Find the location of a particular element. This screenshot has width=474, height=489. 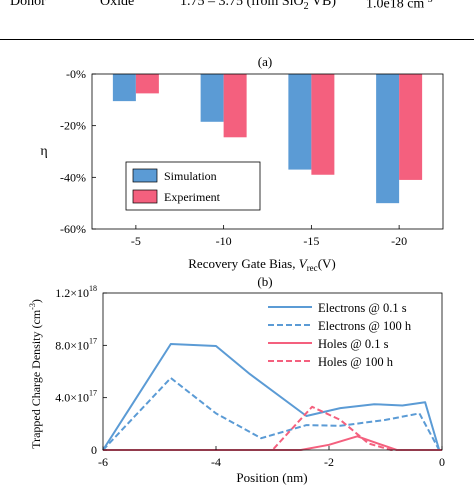

y-tick-label: 4.0×10¹⁷ is located at coordinates (76, 397).